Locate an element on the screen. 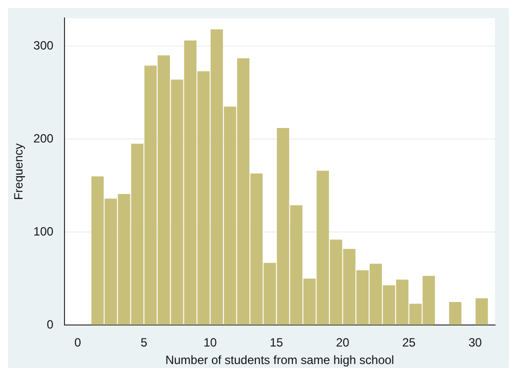  y-axis-title: Frequency is located at coordinates (19, 171).